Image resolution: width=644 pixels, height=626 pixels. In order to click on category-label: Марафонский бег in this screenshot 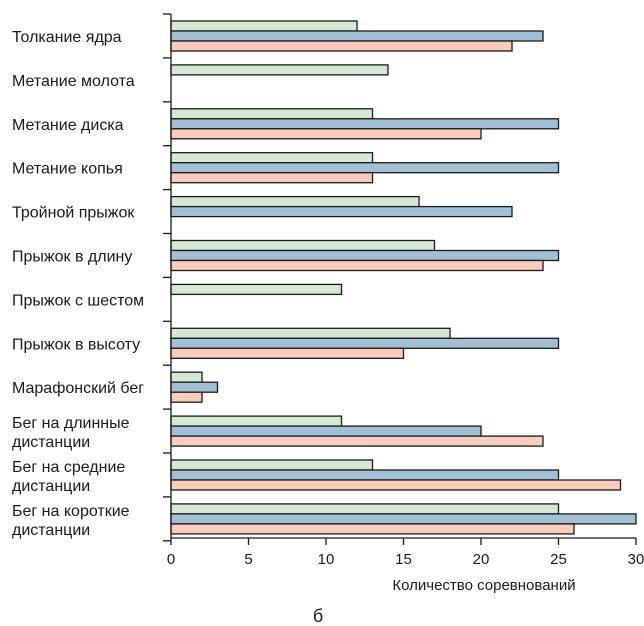, I will do `click(78, 388)`.